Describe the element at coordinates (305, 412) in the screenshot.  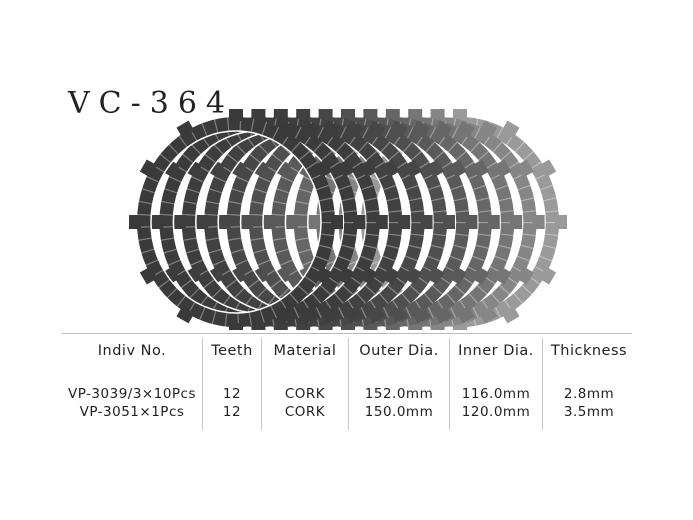
I see `row2-material: CORK` at that location.